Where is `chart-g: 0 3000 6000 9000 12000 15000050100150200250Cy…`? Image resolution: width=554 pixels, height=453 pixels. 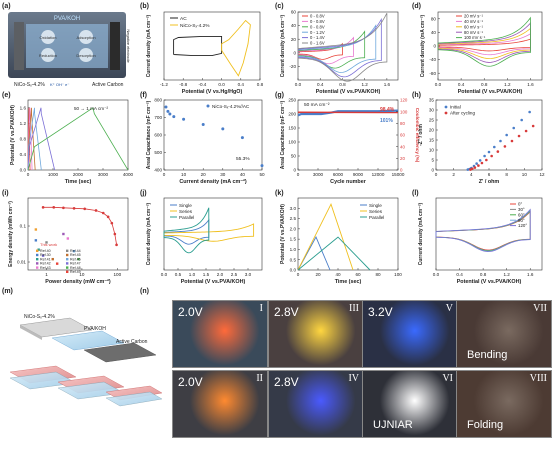
chart-g: 0 3000 6000 9000 12000 15000050100150200250Cy… is located at coordinates (350, 141).